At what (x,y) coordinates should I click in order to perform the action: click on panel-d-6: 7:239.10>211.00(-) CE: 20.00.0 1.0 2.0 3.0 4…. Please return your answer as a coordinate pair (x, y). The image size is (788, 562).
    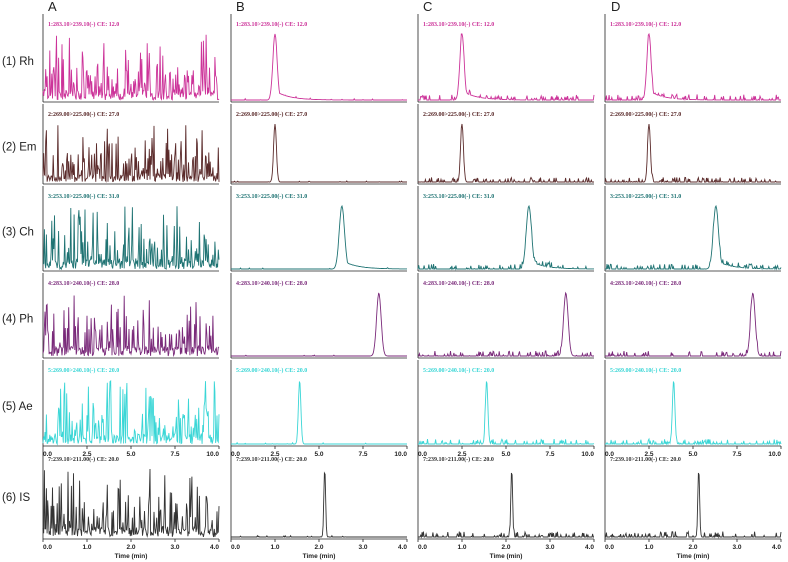
    Looking at the image, I should click on (693, 504).